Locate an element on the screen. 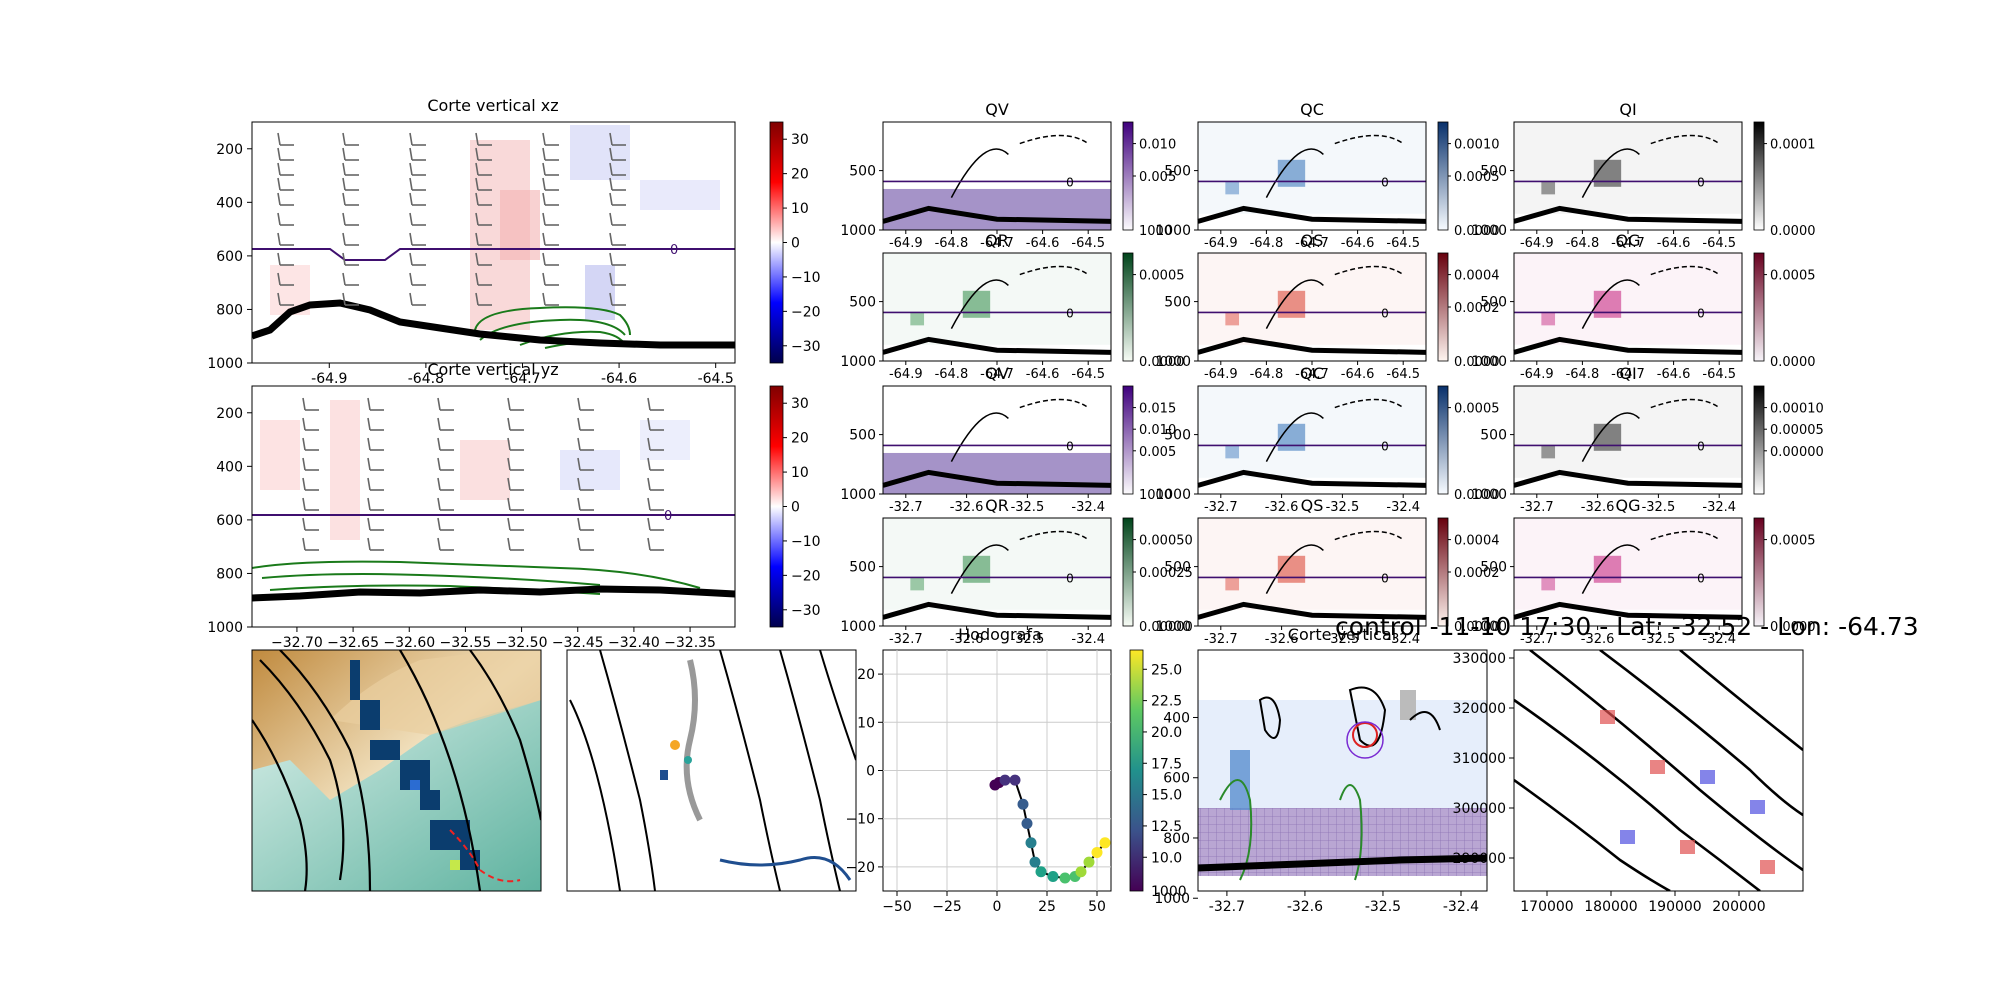 Image resolution: width=2000 pixels, height=1000 pixels. hodograph-colorbar-ticks: 25.0 22.5 20.0 17.5 15.0 12.5 10.0 1000 is located at coordinates (1165, 781).